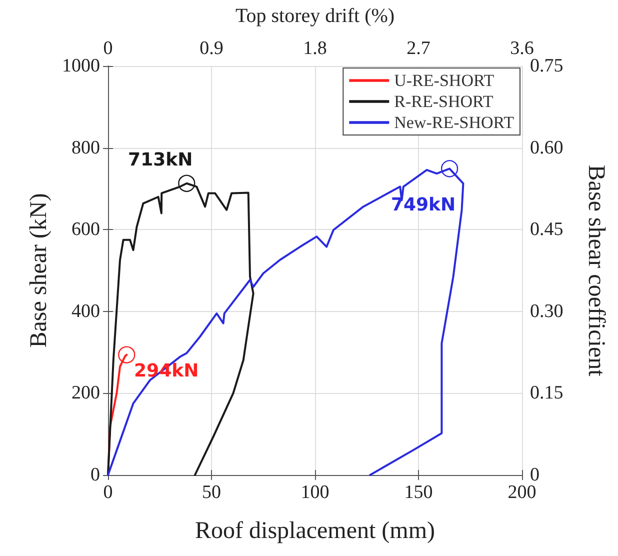  What do you see at coordinates (212, 48) in the screenshot?
I see `x2-tick-label: 0.9` at bounding box center [212, 48].